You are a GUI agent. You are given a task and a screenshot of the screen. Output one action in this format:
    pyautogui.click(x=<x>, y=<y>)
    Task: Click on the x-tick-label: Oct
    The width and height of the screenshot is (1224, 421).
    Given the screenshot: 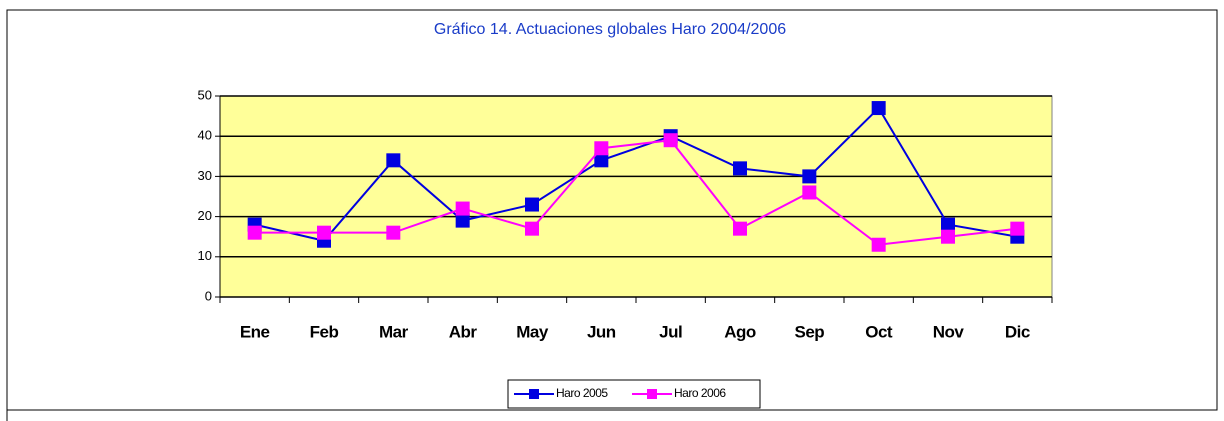 What is the action you would take?
    pyautogui.click(x=879, y=331)
    